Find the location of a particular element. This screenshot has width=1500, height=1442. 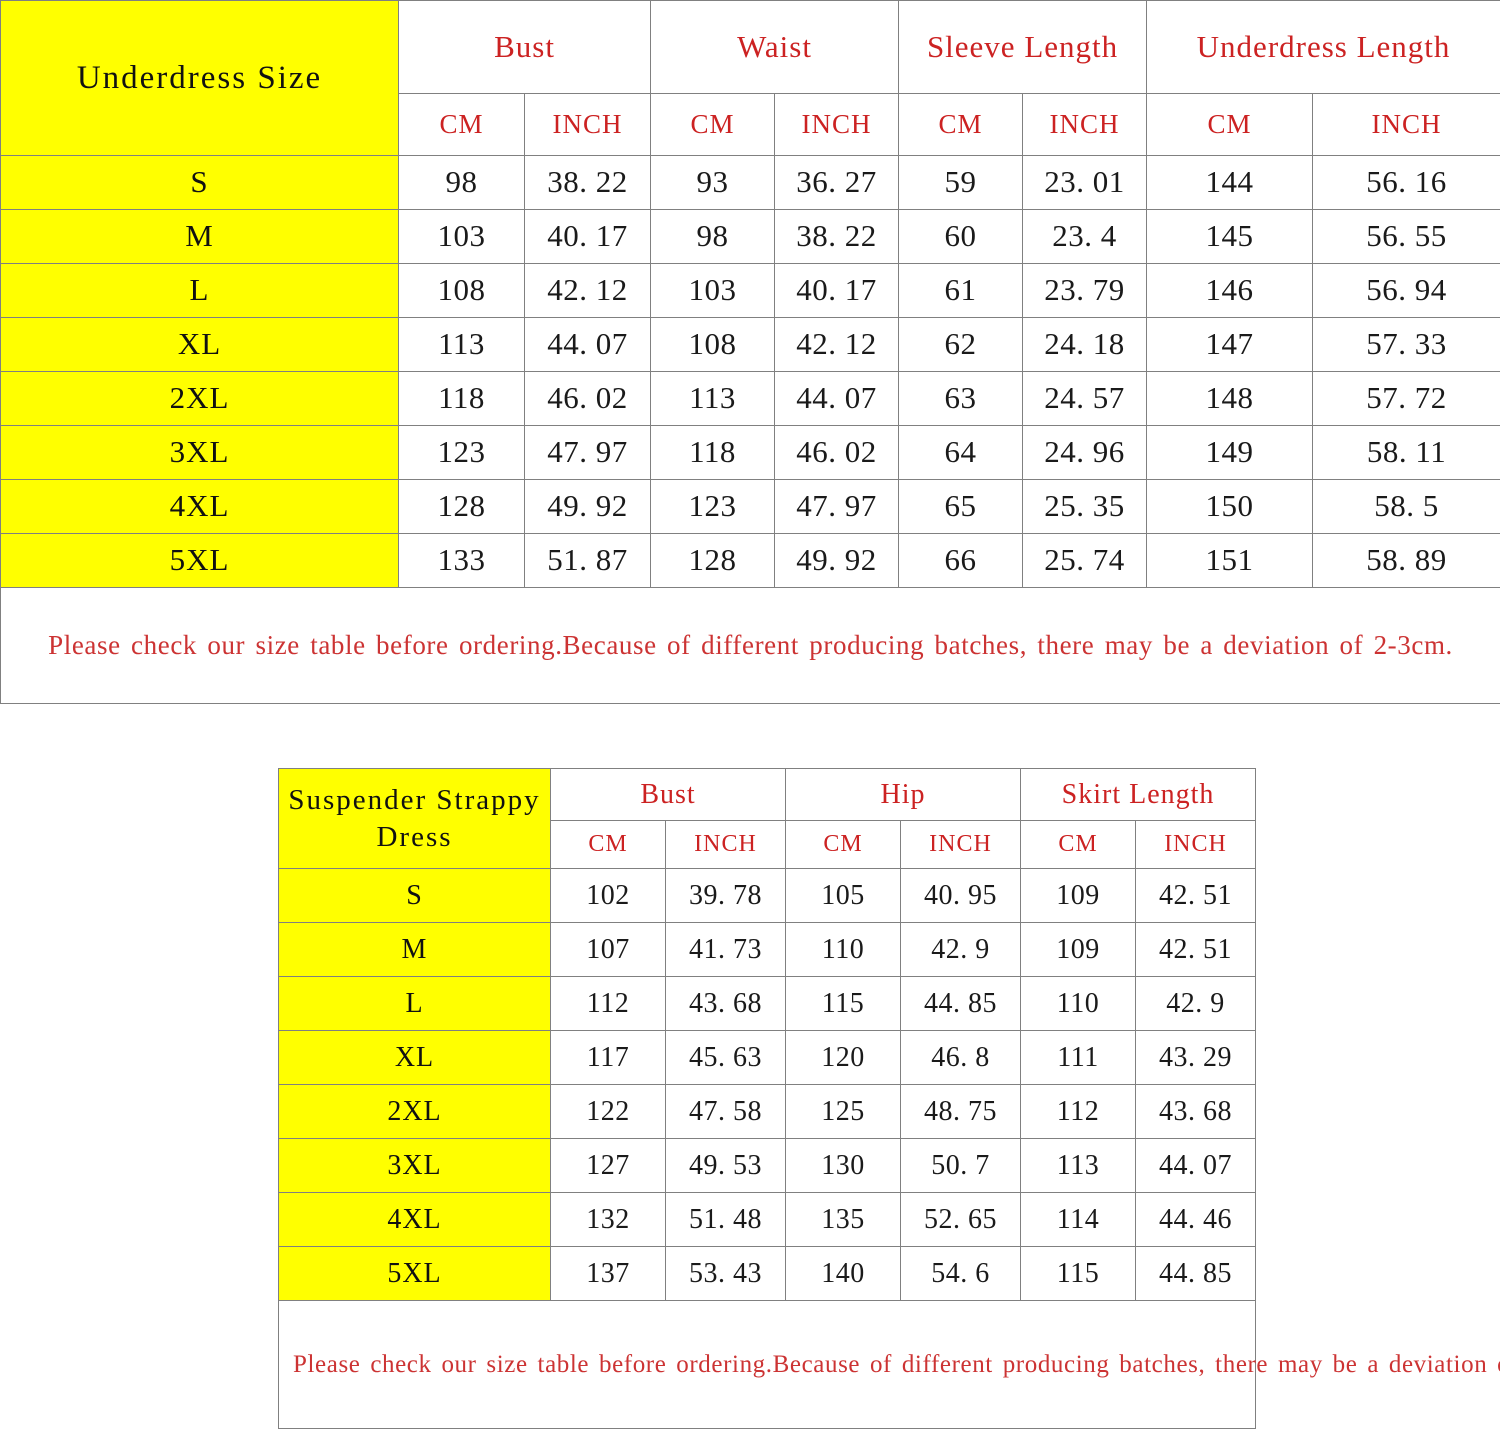

cell-value: 110 is located at coordinates (1078, 1003).